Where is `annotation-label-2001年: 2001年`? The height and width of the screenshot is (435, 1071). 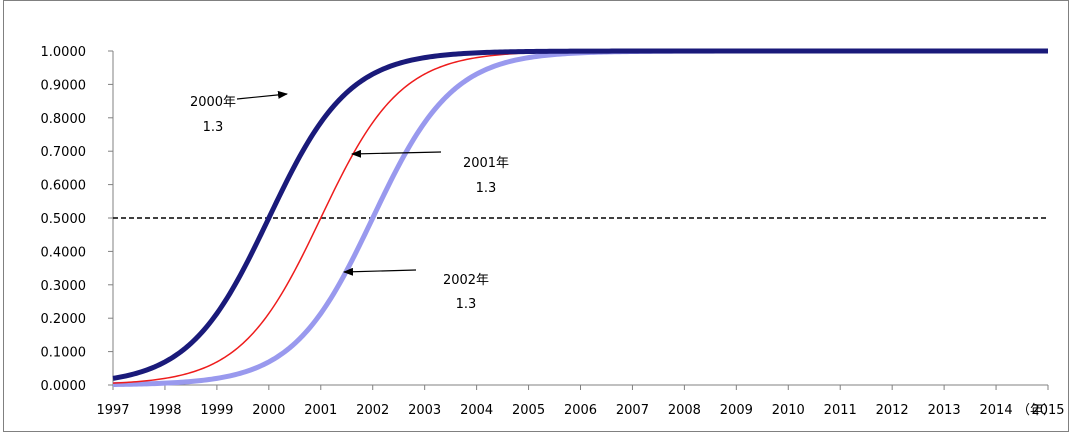
annotation-label-2001年: 2001年 is located at coordinates (486, 163).